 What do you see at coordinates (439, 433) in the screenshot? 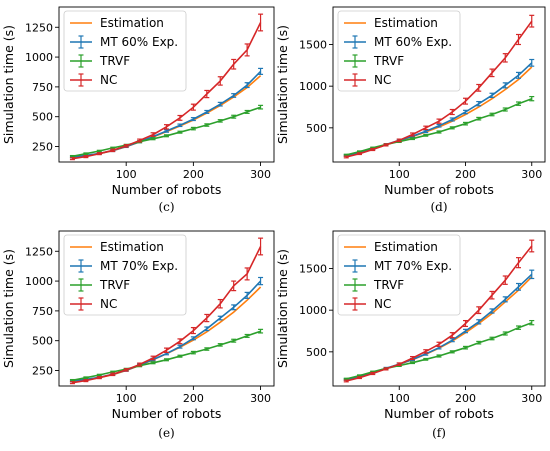
I see `panel-caption: (f)` at bounding box center [439, 433].